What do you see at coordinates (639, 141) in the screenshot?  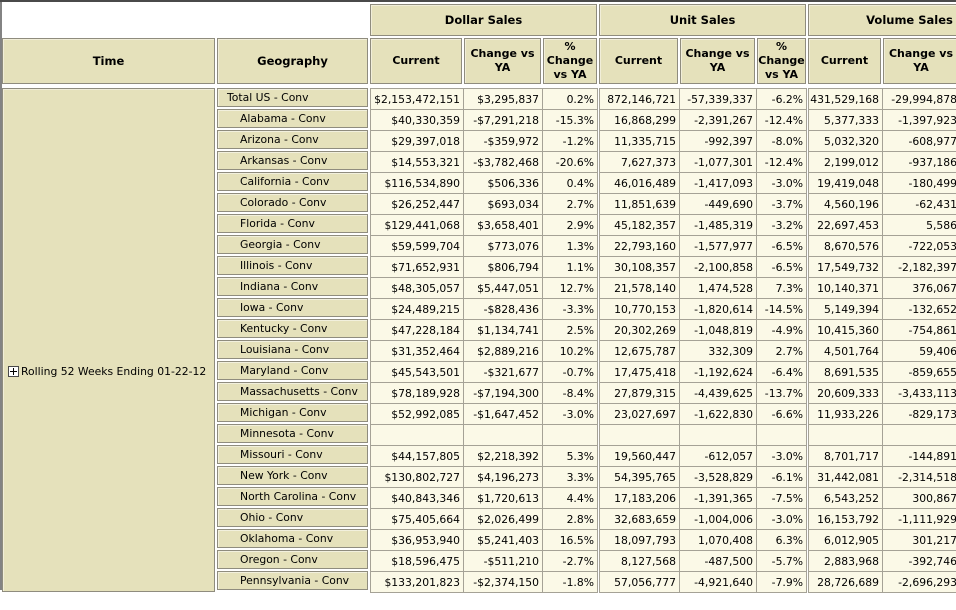 I see `data-cell: 11,335,715` at bounding box center [639, 141].